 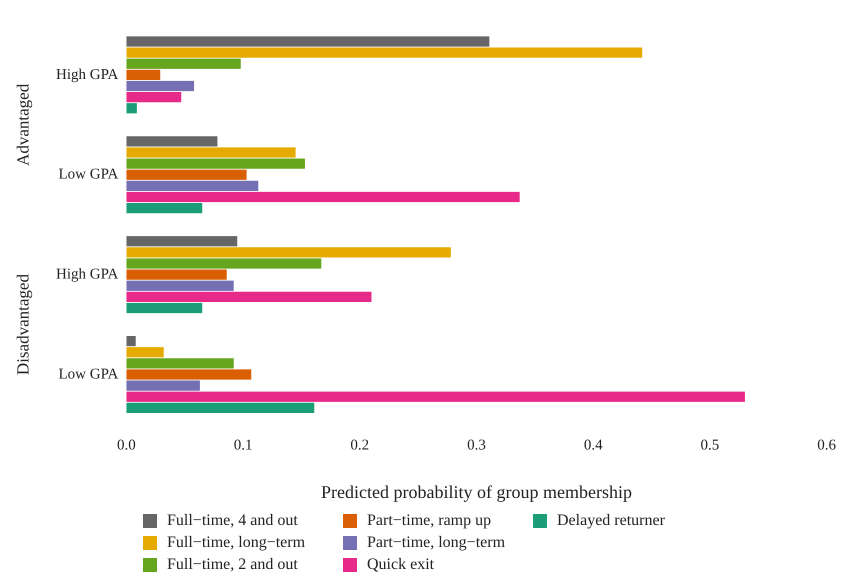 I want to click on x-tick-label: 0.4, so click(x=594, y=445).